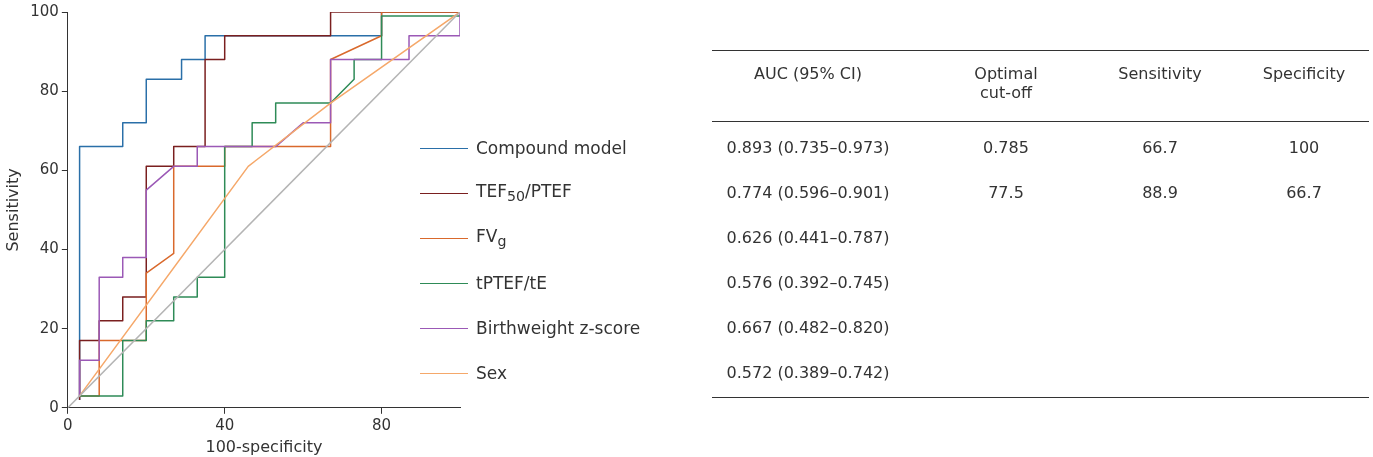 The image size is (1373, 457). I want to click on text: 88.9, so click(1160, 192).